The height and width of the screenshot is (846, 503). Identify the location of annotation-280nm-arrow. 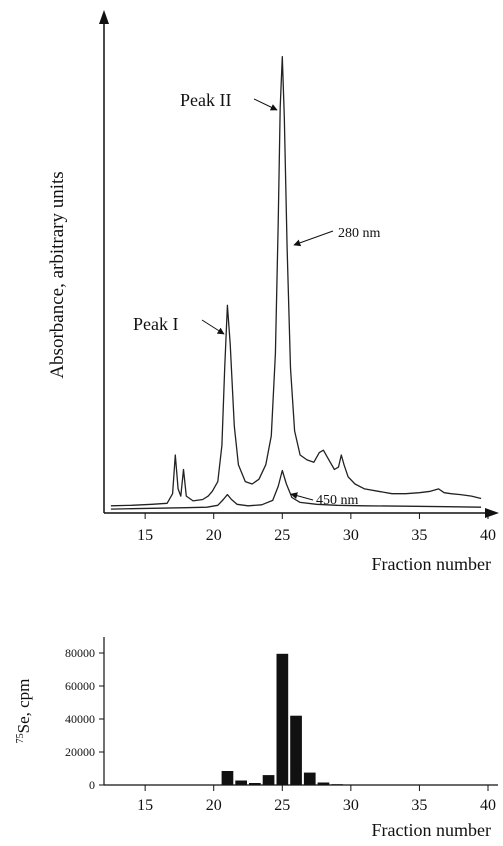
(313, 238).